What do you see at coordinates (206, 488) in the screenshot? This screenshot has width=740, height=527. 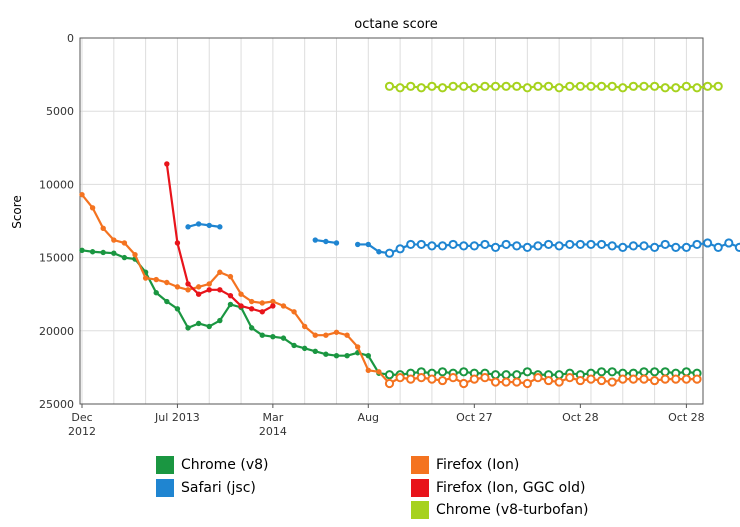 I see `legend-item-safari-jsc: Safari (jsc)` at bounding box center [206, 488].